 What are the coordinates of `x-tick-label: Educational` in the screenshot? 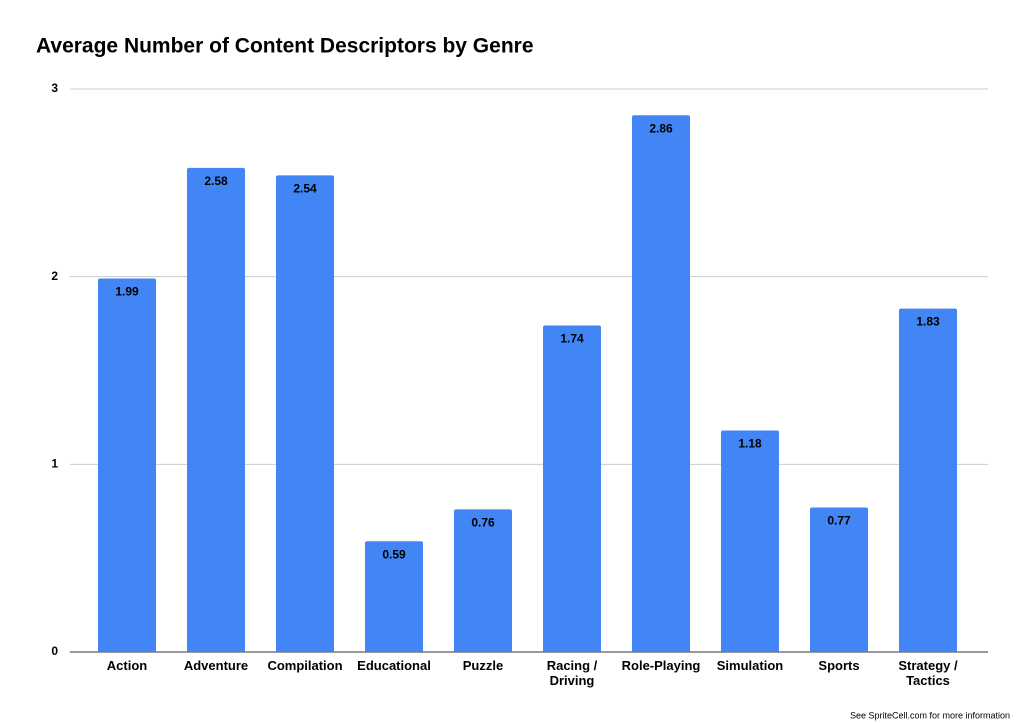 It's located at (394, 665).